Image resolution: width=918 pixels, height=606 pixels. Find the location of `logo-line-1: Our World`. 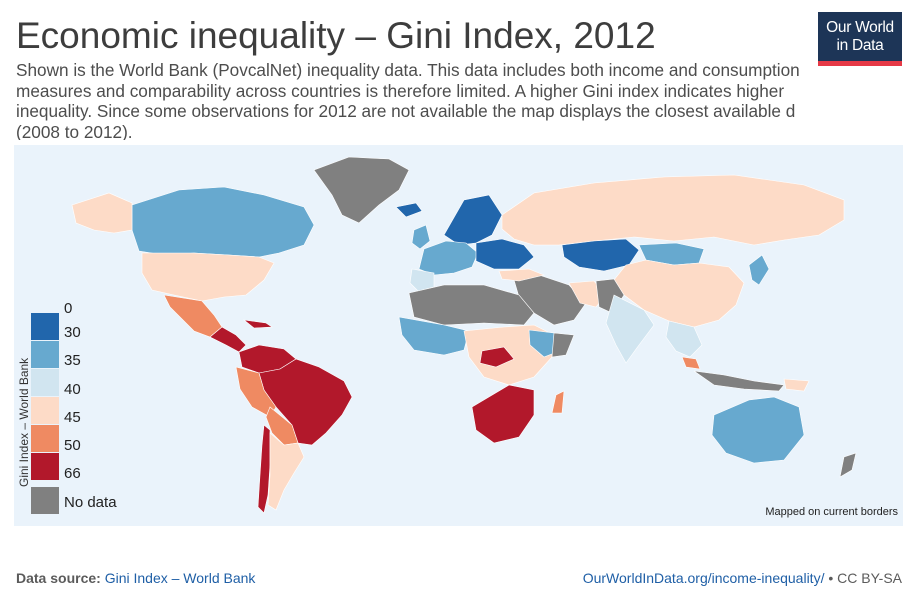

logo-line-1: Our World is located at coordinates (860, 27).